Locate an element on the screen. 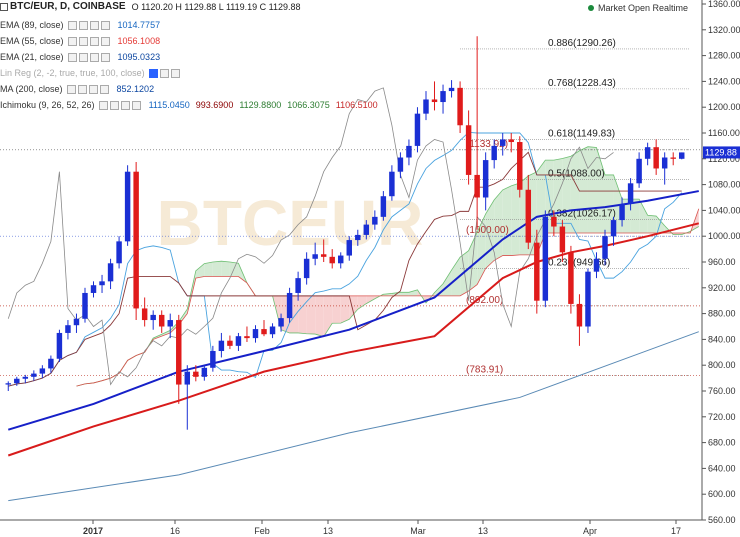 The width and height of the screenshot is (740, 537). price-tick-label: 1040.00 is located at coordinates (724, 210).